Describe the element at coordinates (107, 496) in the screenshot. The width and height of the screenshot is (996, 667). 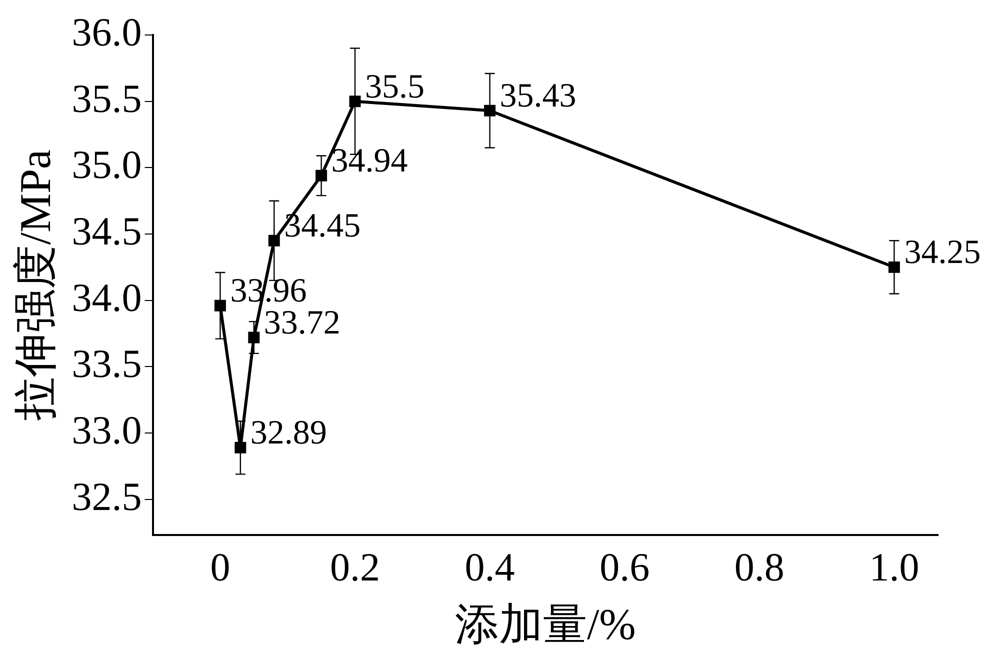
I see `y-tick-label: 32.5` at that location.